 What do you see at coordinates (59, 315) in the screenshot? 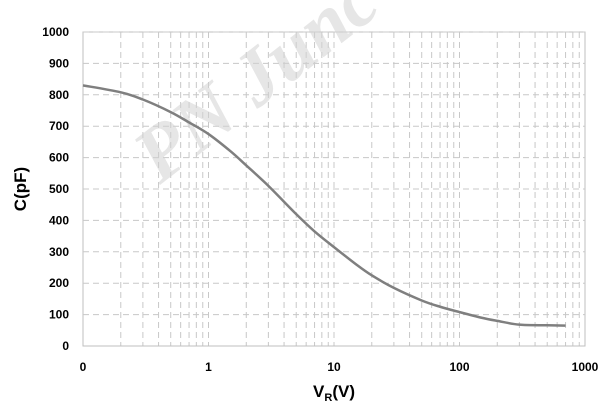
I see `y-tick-label: 100` at bounding box center [59, 315].